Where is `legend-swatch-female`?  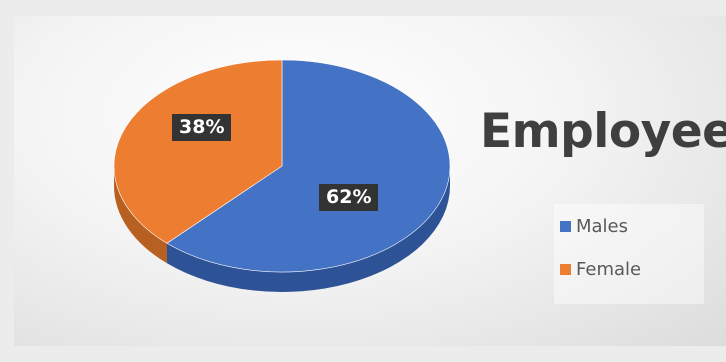
legend-swatch-female is located at coordinates (565, 269).